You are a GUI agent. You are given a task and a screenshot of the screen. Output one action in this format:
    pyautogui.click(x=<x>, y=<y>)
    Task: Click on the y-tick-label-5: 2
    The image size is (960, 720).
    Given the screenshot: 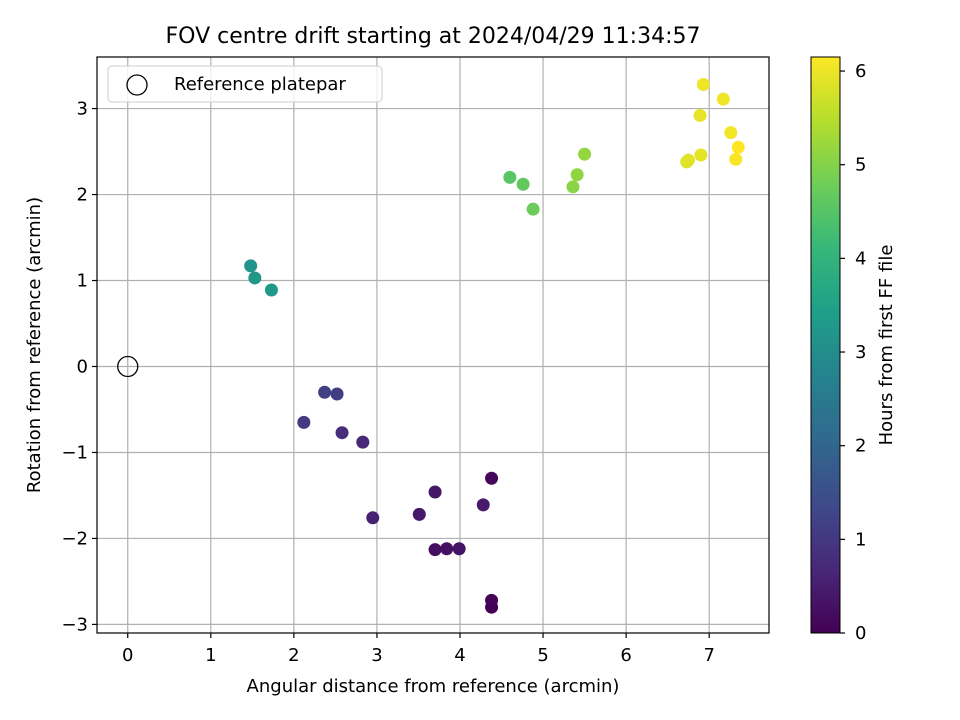 What is the action you would take?
    pyautogui.click(x=82, y=195)
    